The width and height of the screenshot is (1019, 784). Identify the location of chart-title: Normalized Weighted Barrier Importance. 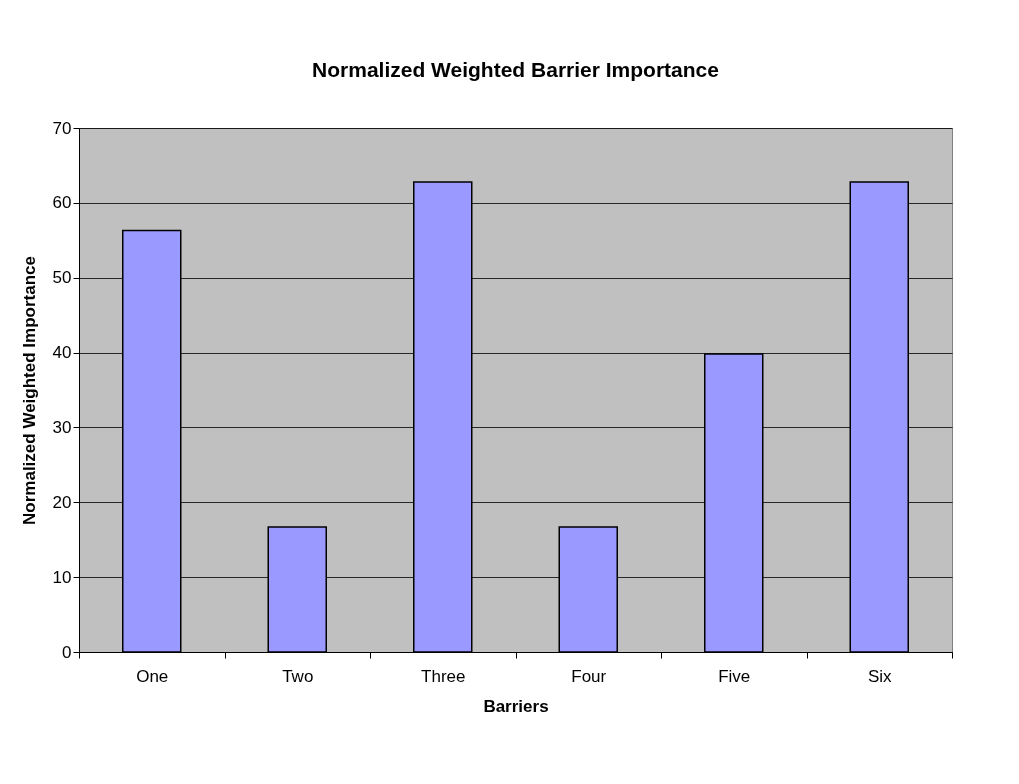
(515, 69).